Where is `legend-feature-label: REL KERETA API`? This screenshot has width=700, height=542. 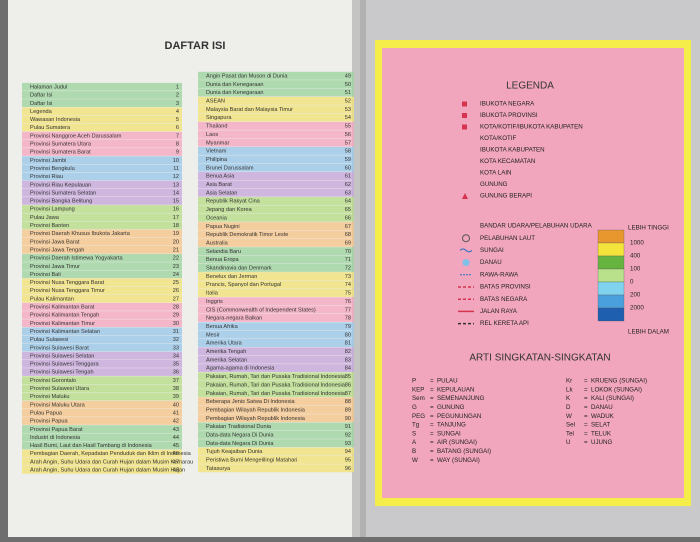
legend-feature-label: REL KERETA API is located at coordinates (504, 323).